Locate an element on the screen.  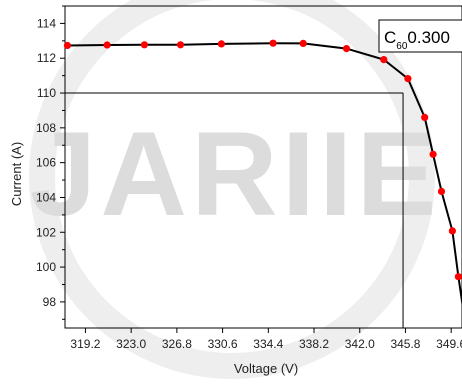
y-tick-label: 102 is located at coordinates (46, 232).